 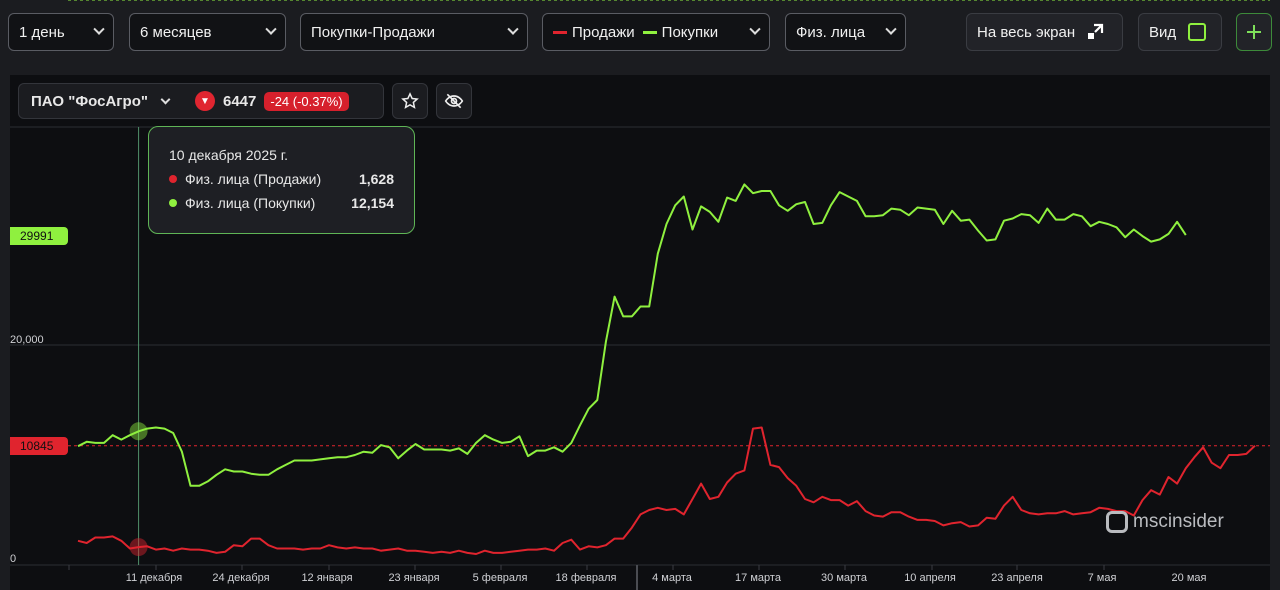 What do you see at coordinates (1017, 578) in the screenshot?
I see `x-tick-label: 23 апреля` at bounding box center [1017, 578].